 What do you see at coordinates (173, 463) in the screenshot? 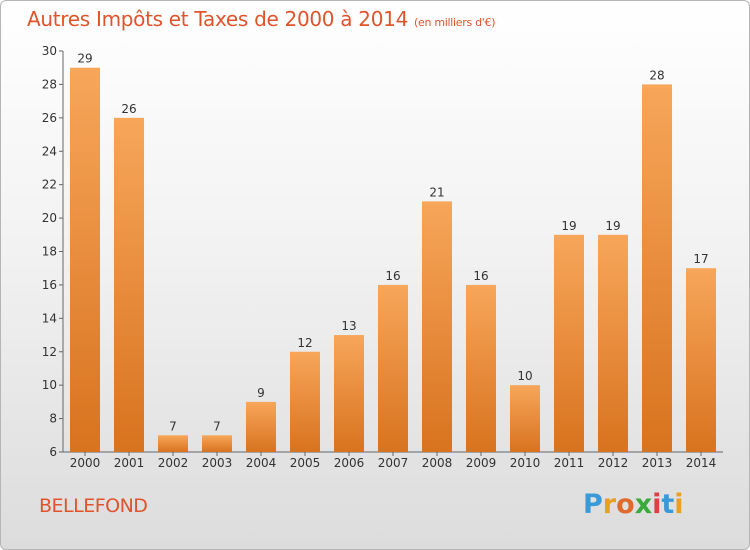
I see `x-tick-label: 2002` at bounding box center [173, 463].